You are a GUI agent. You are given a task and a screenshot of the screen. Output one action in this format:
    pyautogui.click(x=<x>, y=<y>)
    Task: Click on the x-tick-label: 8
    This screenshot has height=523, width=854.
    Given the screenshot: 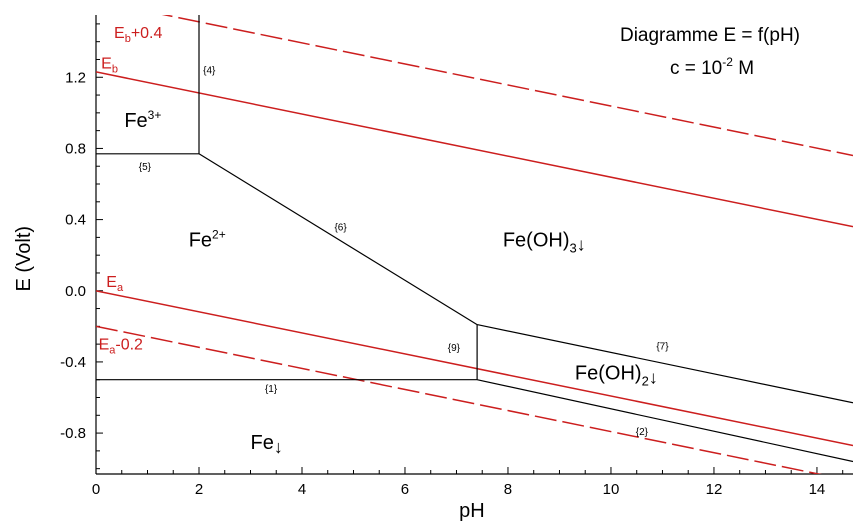 What is the action you would take?
    pyautogui.click(x=508, y=489)
    